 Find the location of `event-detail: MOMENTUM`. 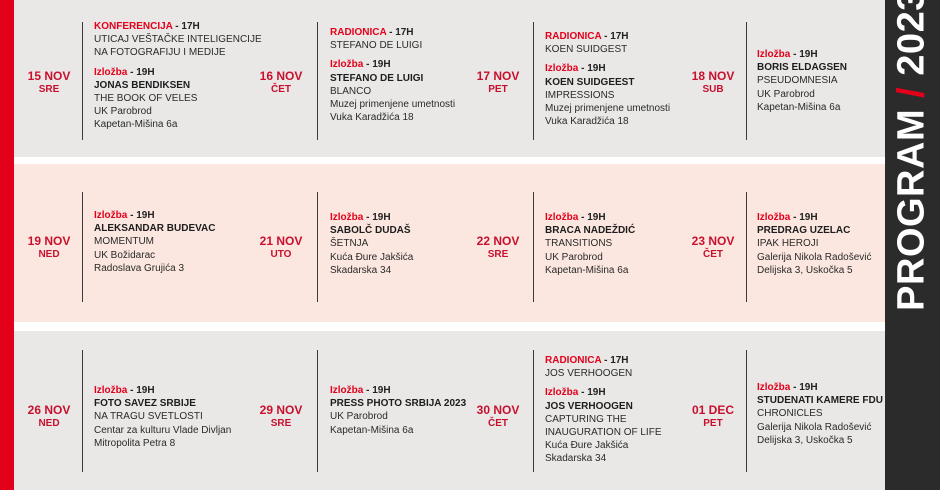

event-detail: MOMENTUM is located at coordinates (124, 242).